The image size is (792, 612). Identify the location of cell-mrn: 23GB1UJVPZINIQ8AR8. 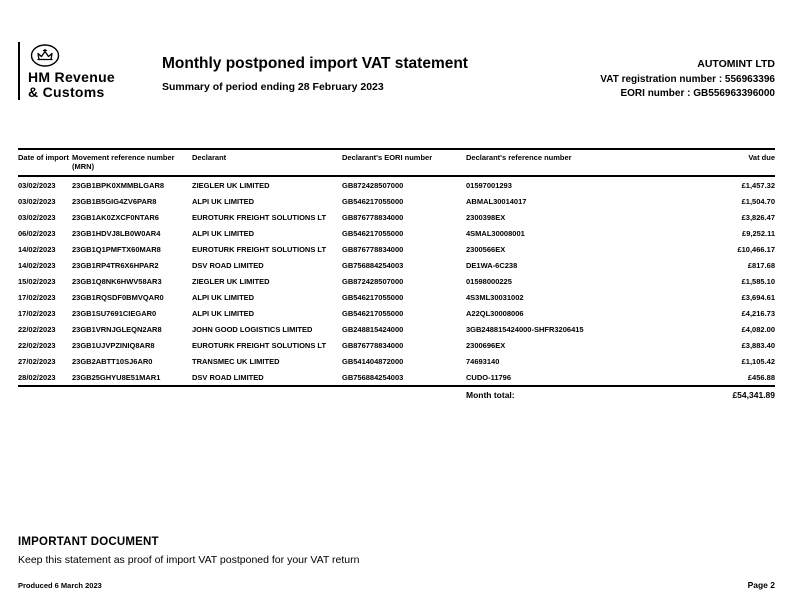
(113, 345).